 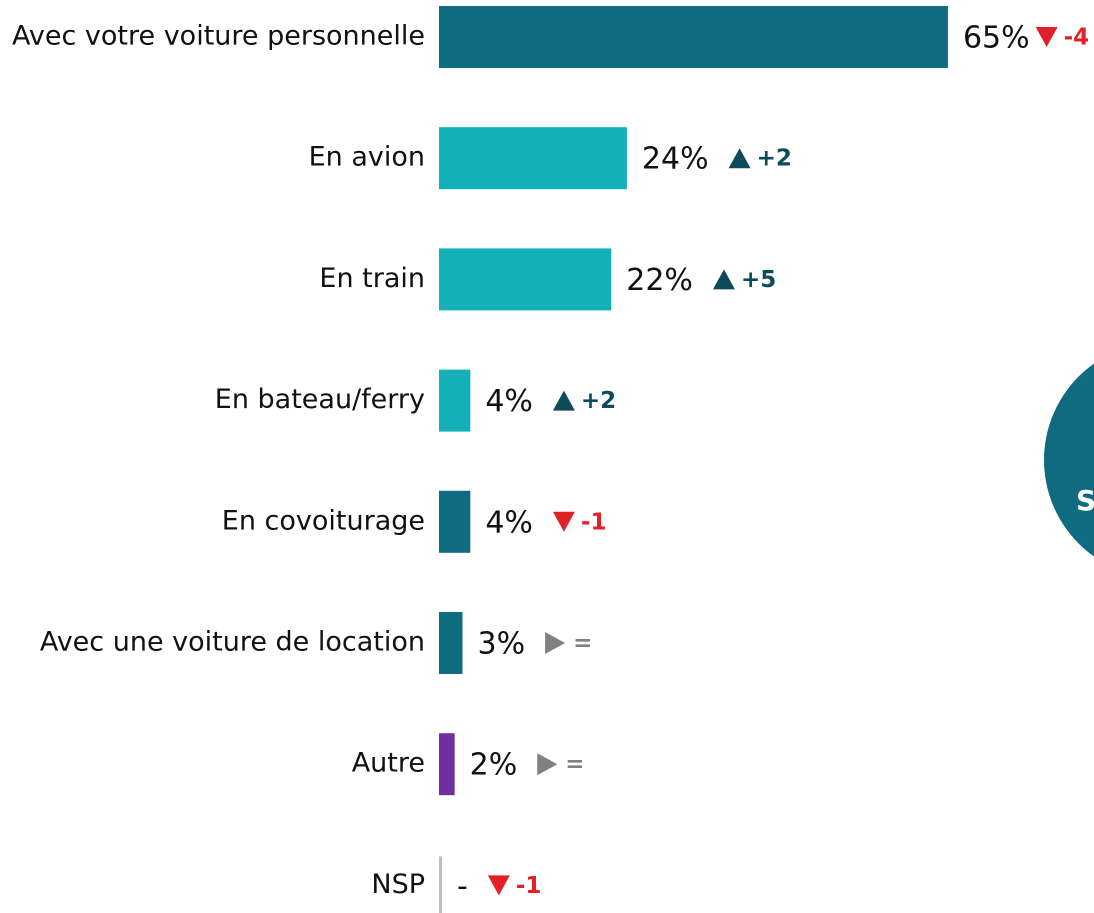 What do you see at coordinates (996, 38) in the screenshot?
I see `value-label: 65%` at bounding box center [996, 38].